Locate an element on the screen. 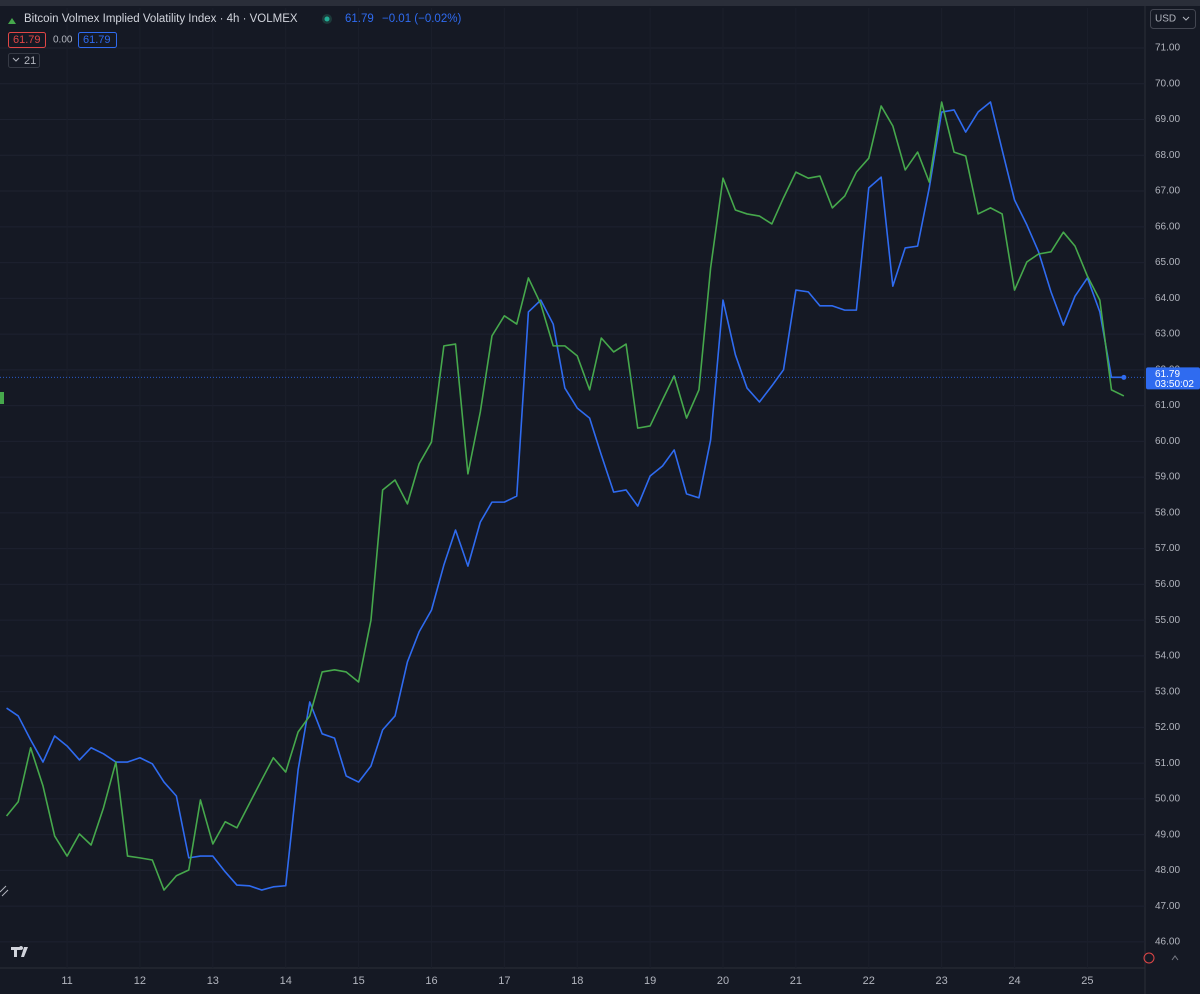 The height and width of the screenshot is (994, 1200). auto-scale is located at coordinates (1175, 958).